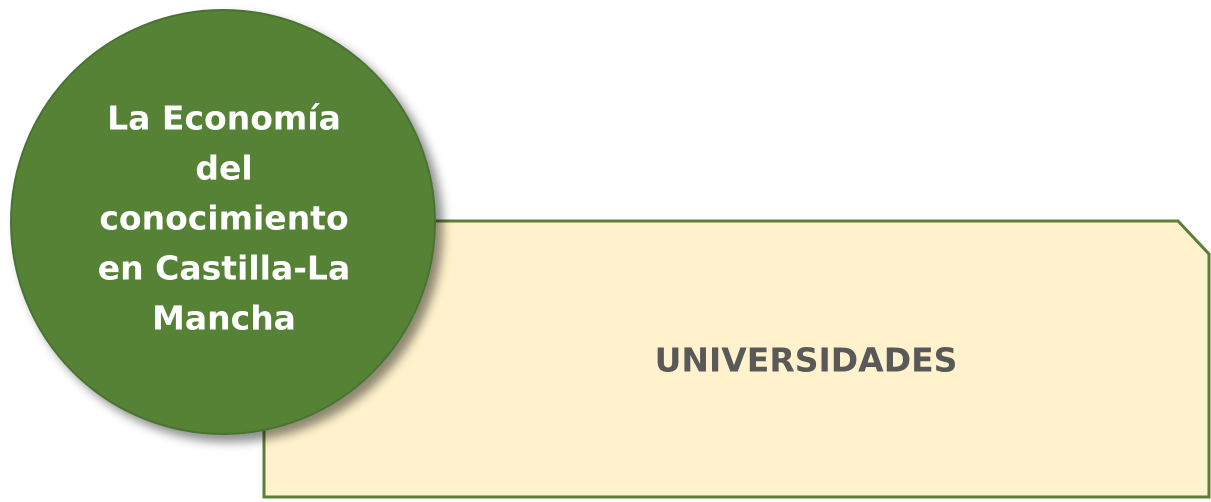 Image resolution: width=1211 pixels, height=502 pixels. I want to click on box-label: UNIVERSIDADES, so click(806, 360).